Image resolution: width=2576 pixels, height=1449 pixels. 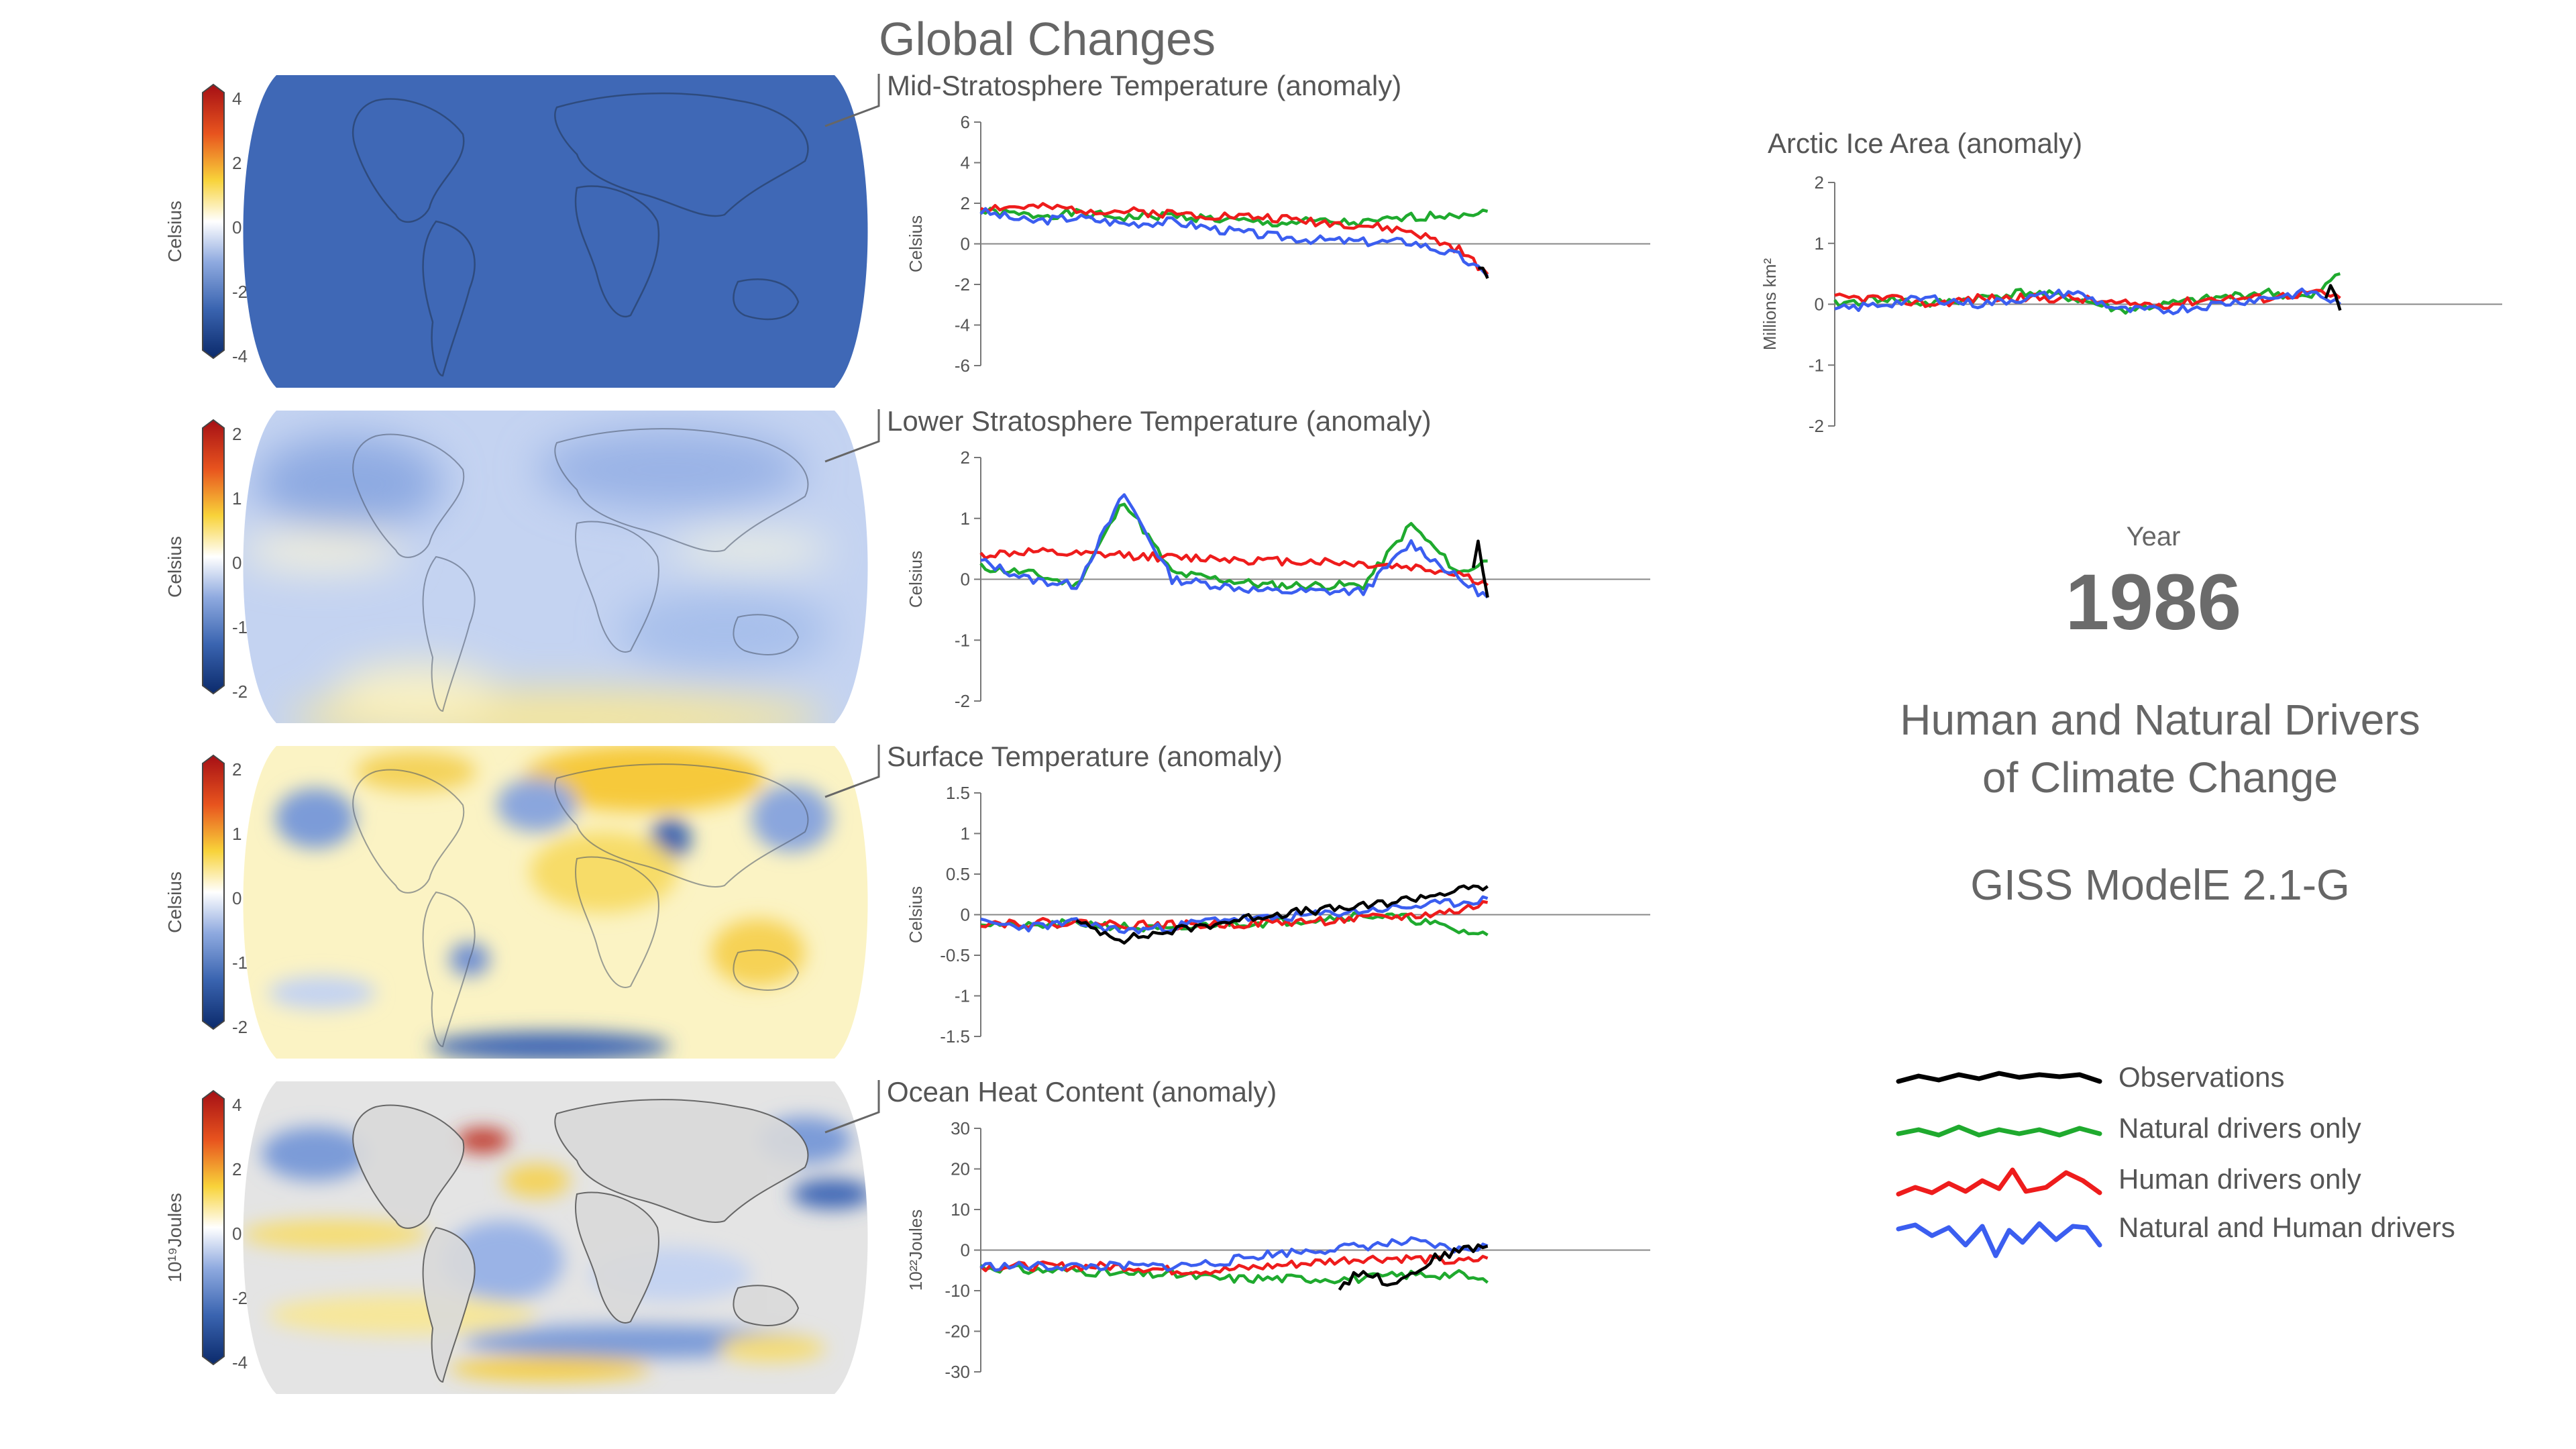 I want to click on y-tick-label: -1.5, so click(x=955, y=1036).